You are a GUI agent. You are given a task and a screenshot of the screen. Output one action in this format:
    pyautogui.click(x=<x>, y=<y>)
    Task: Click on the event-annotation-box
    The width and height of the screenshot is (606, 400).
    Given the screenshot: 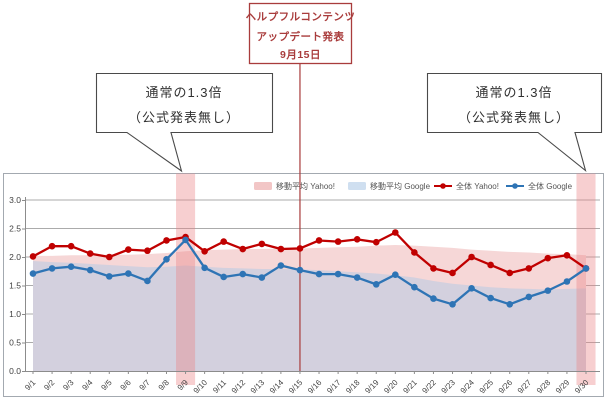 What is the action you would take?
    pyautogui.click(x=300, y=33)
    